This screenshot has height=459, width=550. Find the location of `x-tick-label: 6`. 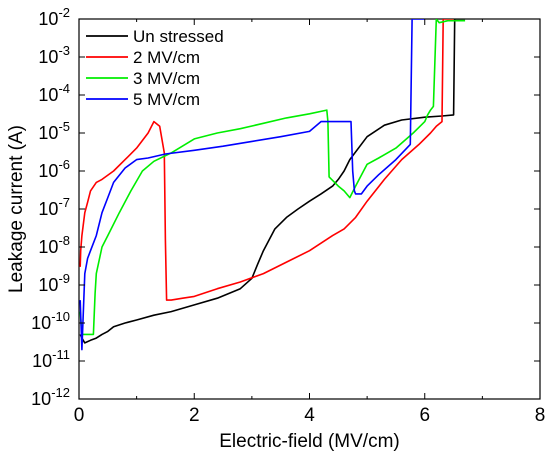

x-tick-label: 6 is located at coordinates (424, 415).